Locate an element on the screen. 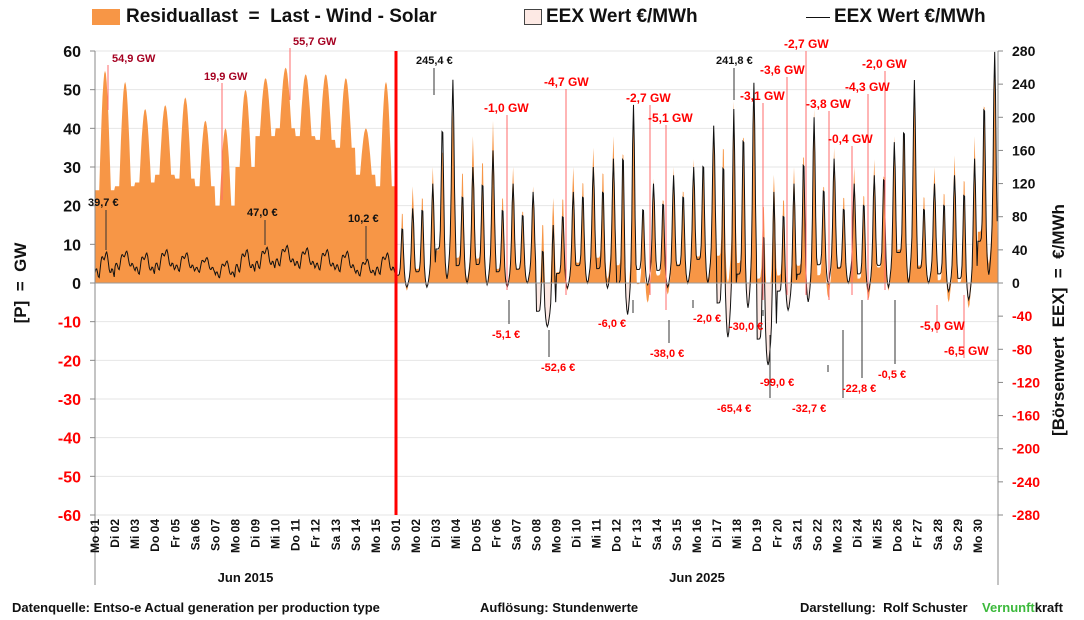  annotation-gw: -0,4 GW is located at coordinates (850, 139).